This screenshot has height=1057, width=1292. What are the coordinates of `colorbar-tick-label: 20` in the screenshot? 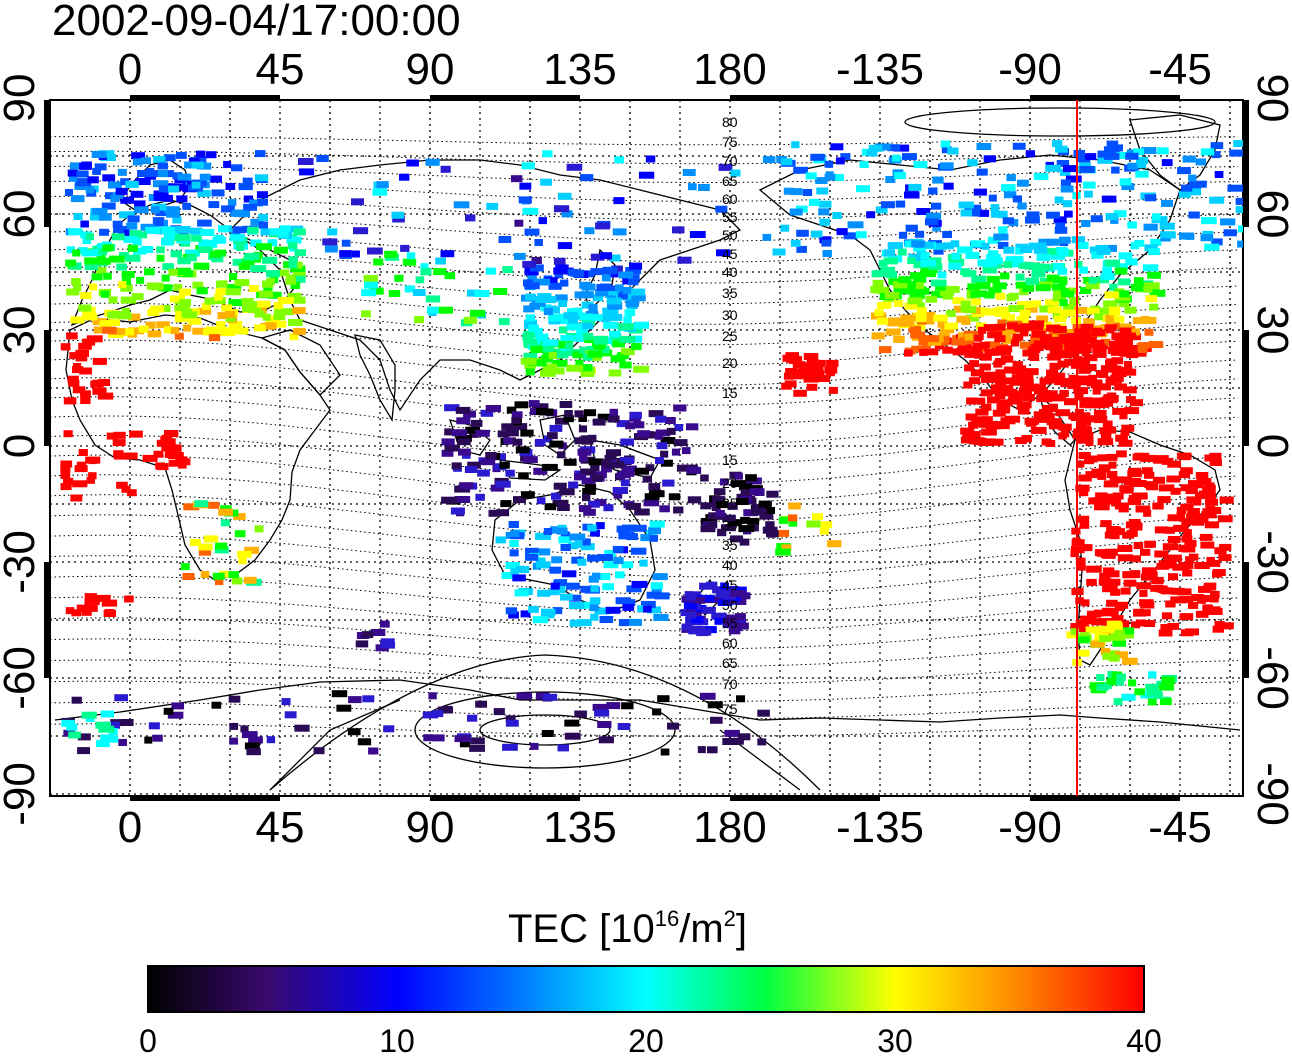 It's located at (646, 1040).